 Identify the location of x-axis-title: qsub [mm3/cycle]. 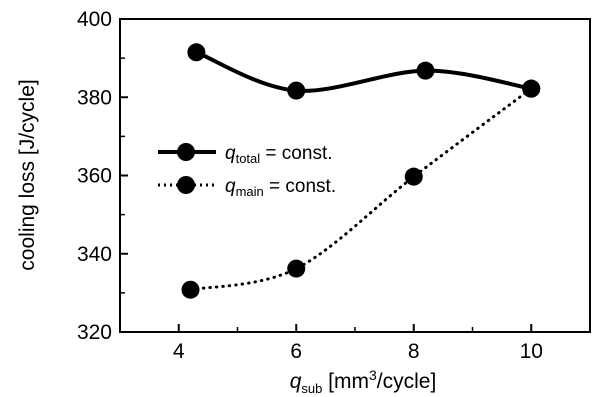
(363, 381).